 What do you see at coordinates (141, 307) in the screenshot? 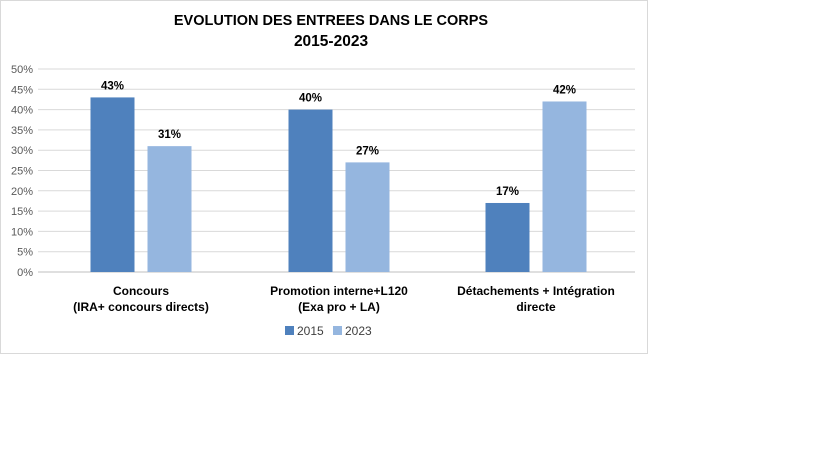
I see `category-label: (IRA+ concours directs)` at bounding box center [141, 307].